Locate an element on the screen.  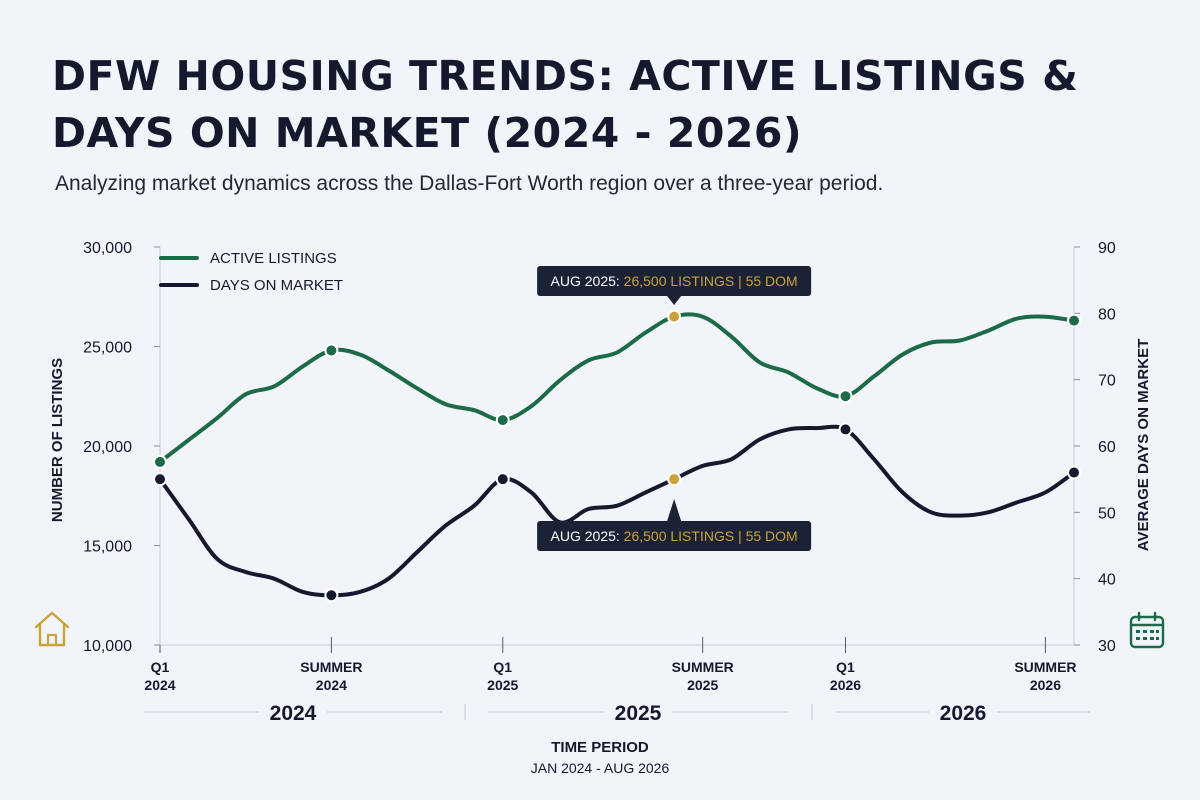
legend-item: ACTIVE LISTINGS is located at coordinates (248, 258).